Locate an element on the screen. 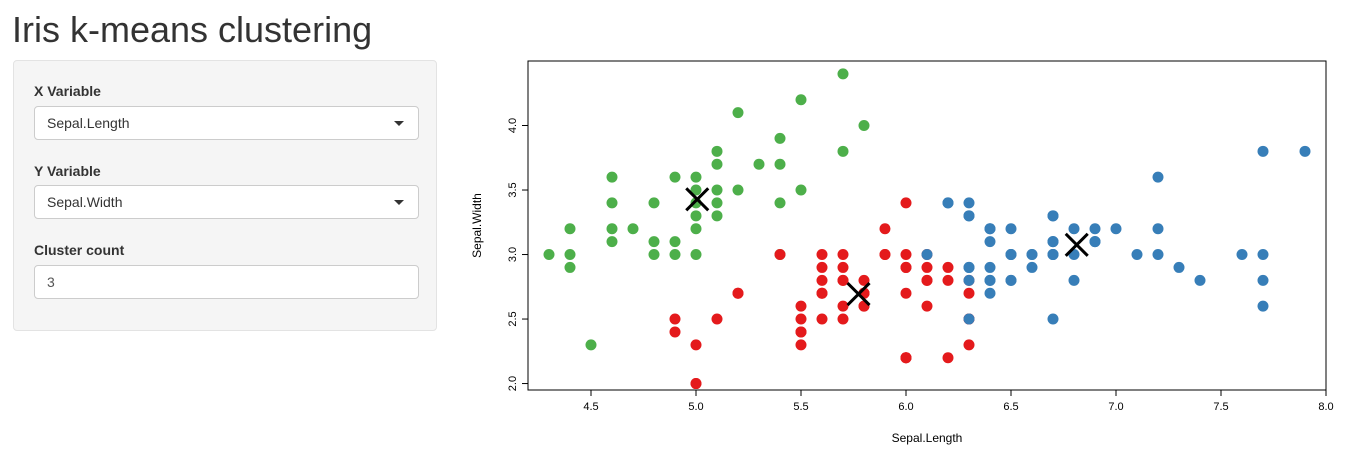 The image size is (1346, 451). x-tick-label: 7.0 is located at coordinates (1115, 407).